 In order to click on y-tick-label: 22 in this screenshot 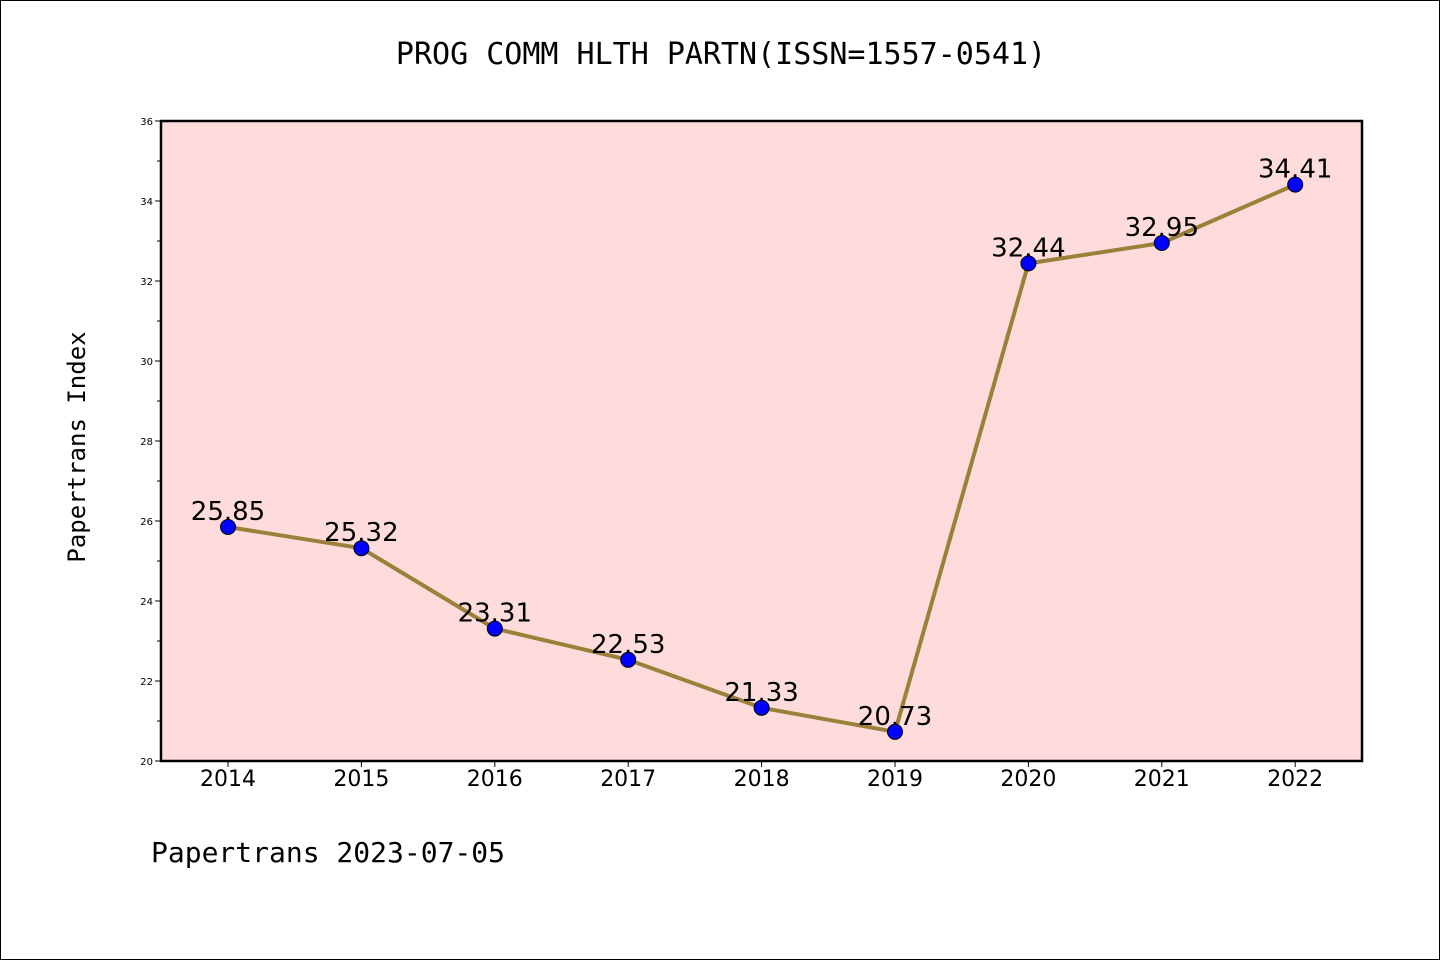, I will do `click(146, 682)`.